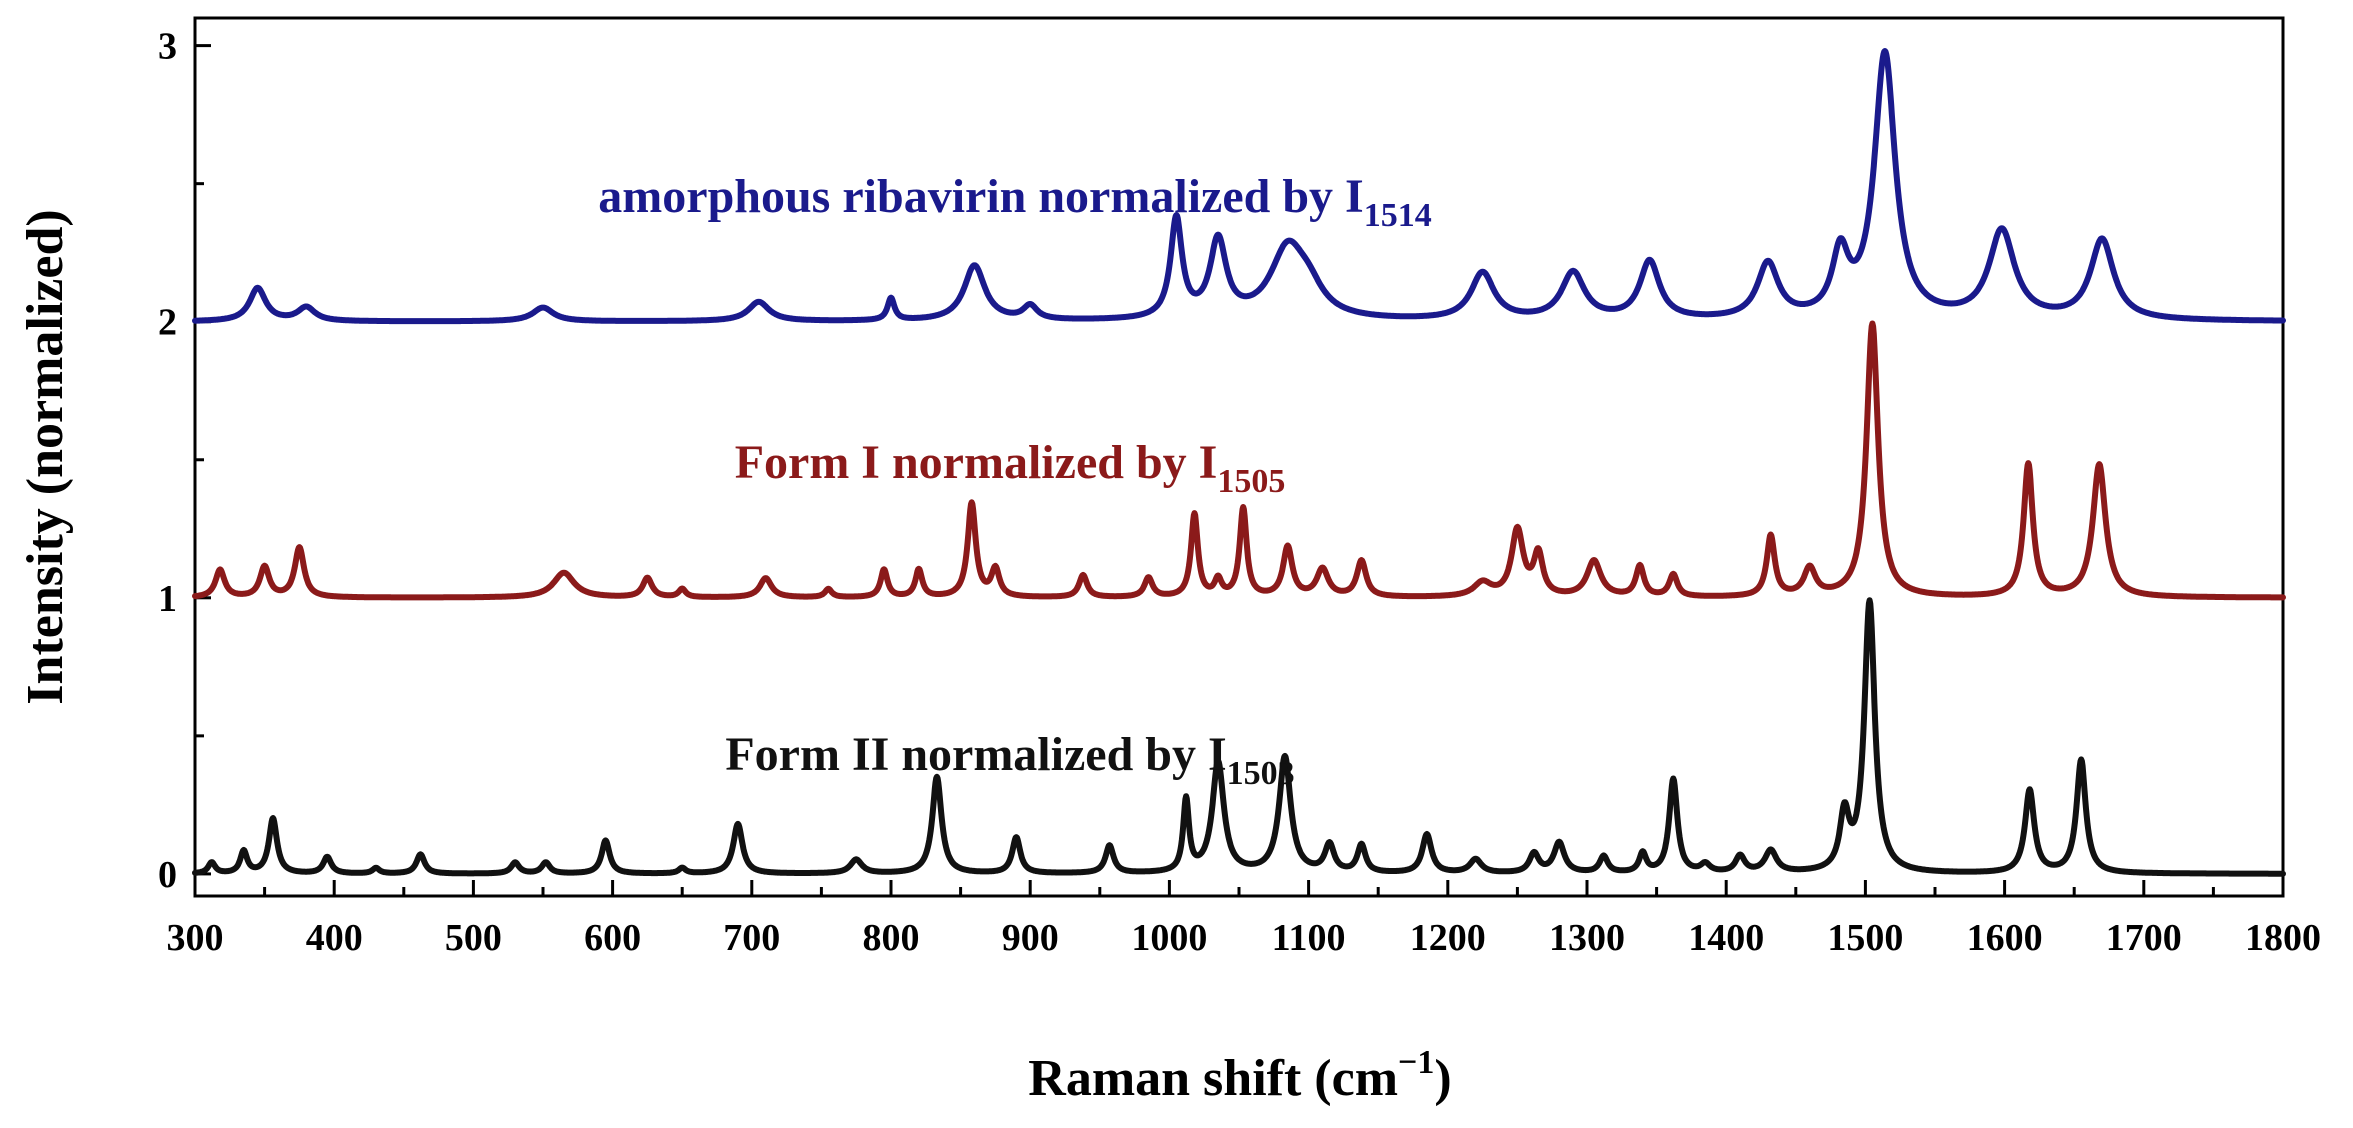 The width and height of the screenshot is (2353, 1128). I want to click on series-label-form-ii: Form II normalized by I1503, so click(1009, 760).